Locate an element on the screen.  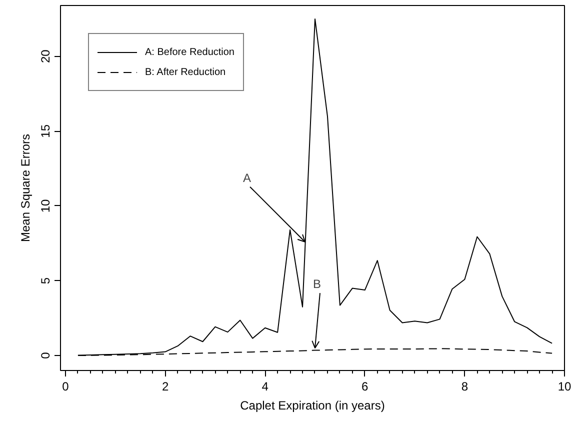
x-tick-label: 6 is located at coordinates (365, 387).